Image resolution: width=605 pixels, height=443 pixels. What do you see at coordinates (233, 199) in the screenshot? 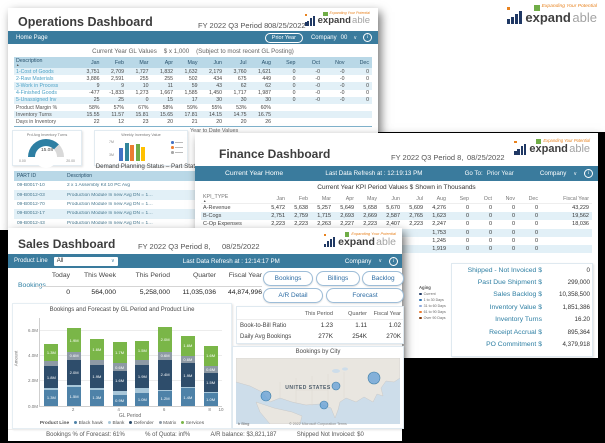
I see `column-header: KPI_TYPE ▲` at bounding box center [233, 199].